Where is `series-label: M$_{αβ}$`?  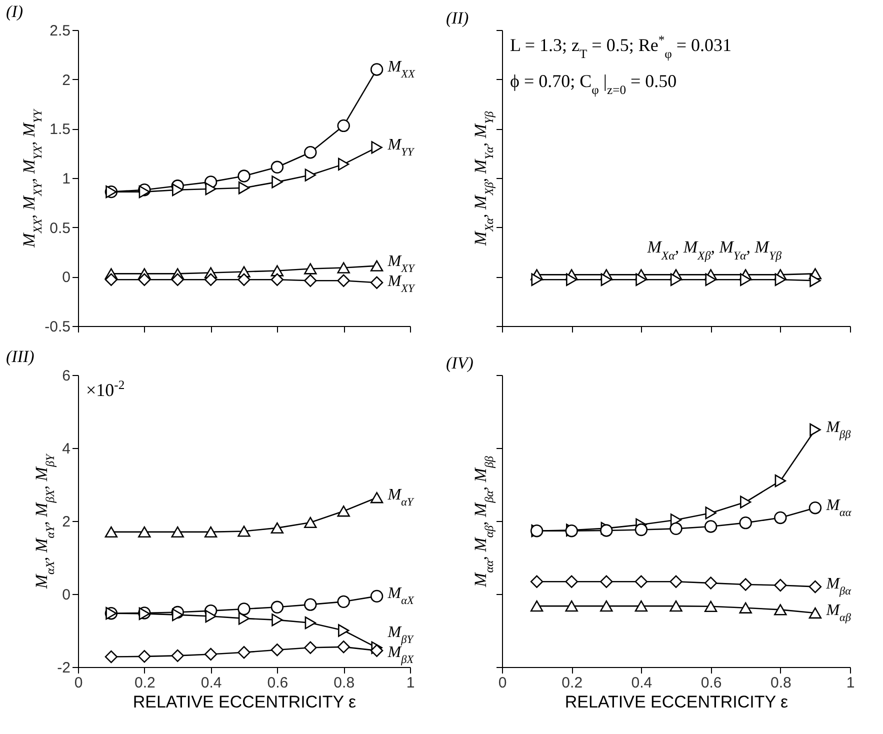
series-label: M$_{αβ}$ is located at coordinates (838, 613).